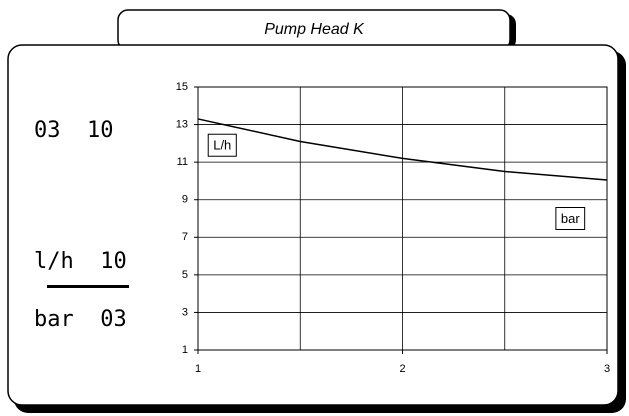  Describe the element at coordinates (80, 261) in the screenshot. I see `top-label: l/h 10` at that location.